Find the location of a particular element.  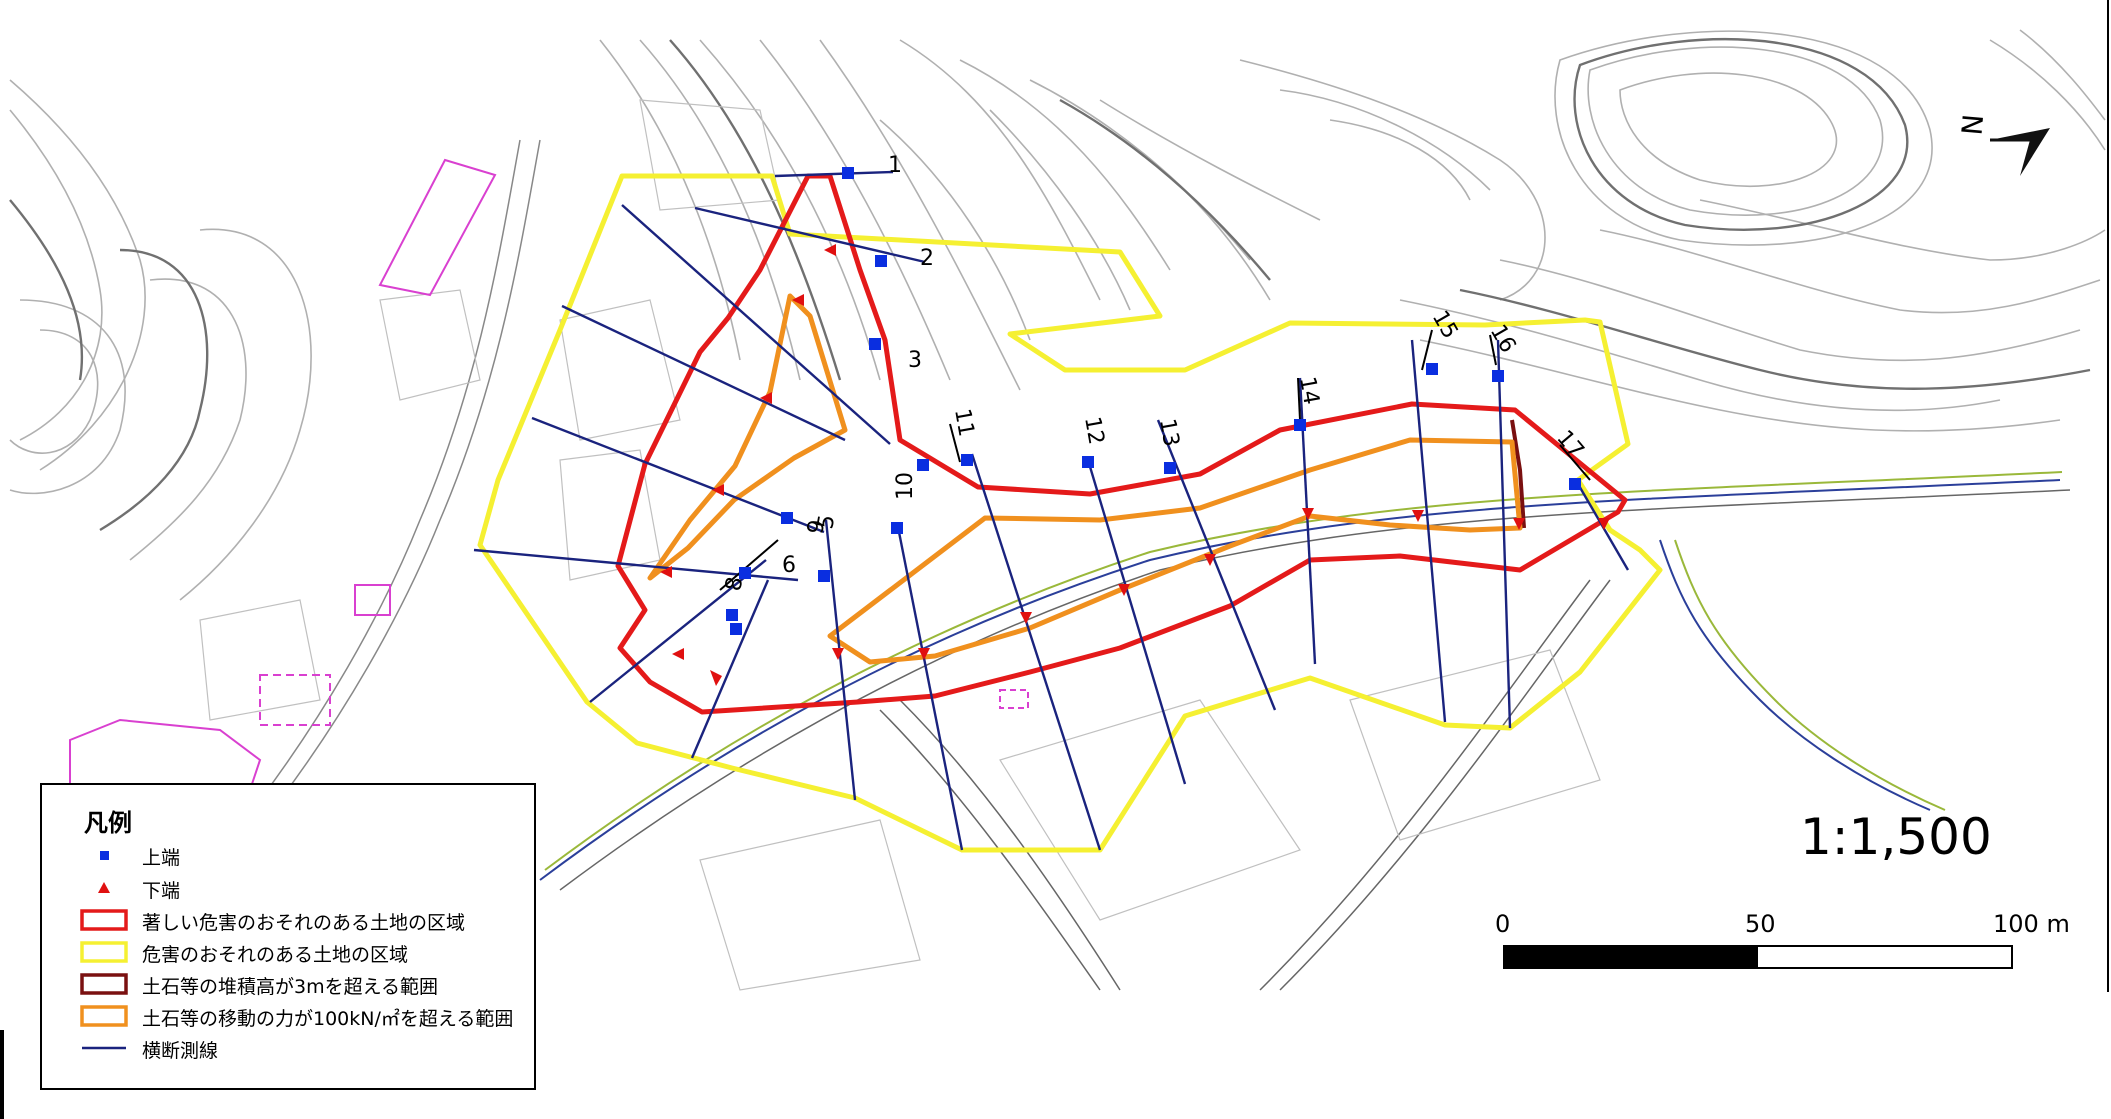

scale-ratio: 1:1,500 is located at coordinates (1896, 837).